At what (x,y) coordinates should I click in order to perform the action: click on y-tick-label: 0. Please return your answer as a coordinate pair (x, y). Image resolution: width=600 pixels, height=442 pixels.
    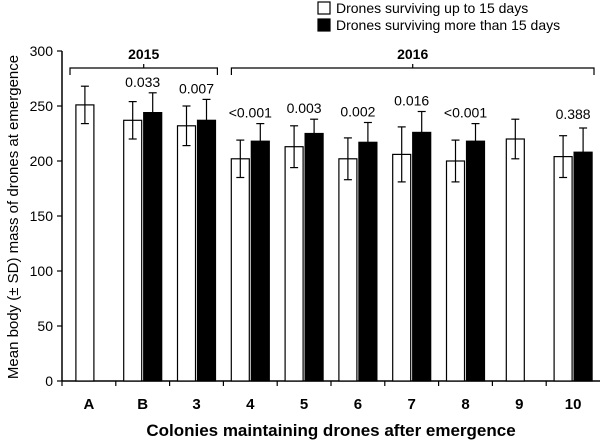
    Looking at the image, I should click on (49, 381).